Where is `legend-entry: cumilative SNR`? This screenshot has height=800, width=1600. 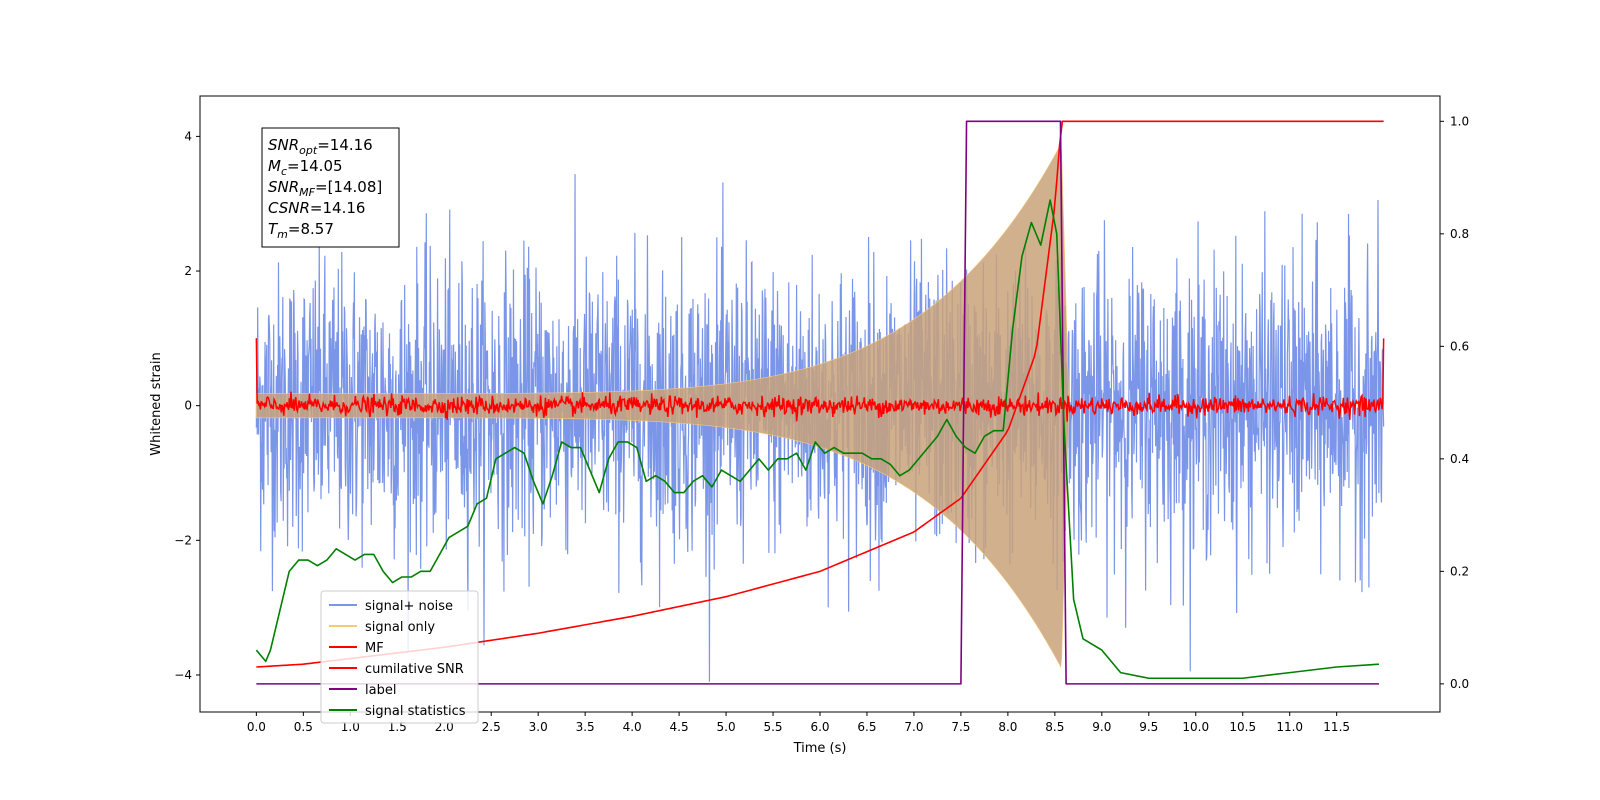 legend-entry: cumilative SNR is located at coordinates (414, 669).